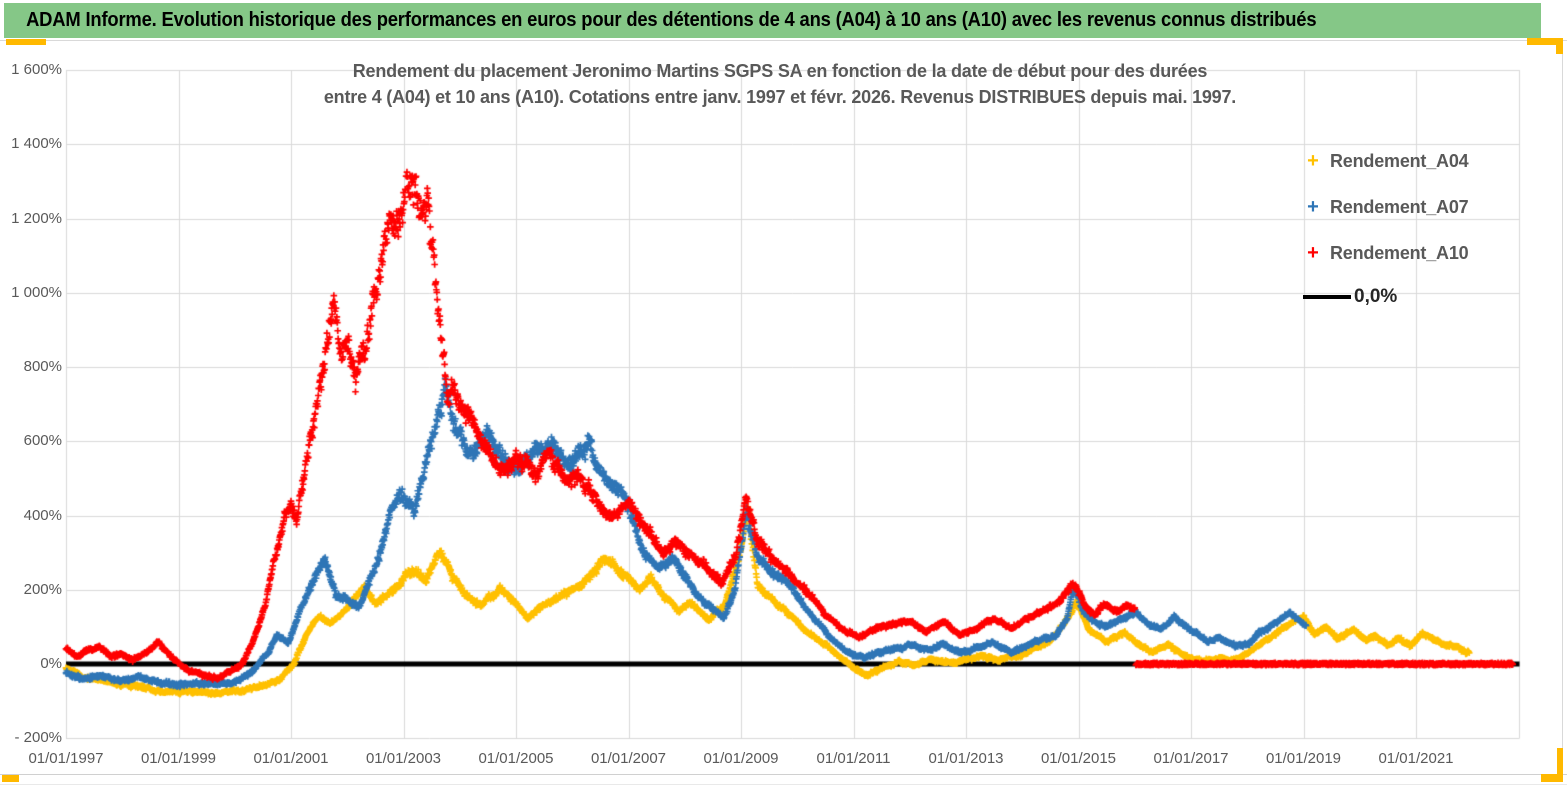 Image resolution: width=1567 pixels, height=790 pixels. Describe the element at coordinates (853, 758) in the screenshot. I see `x-axis-tick-label: 01/01/2011` at that location.